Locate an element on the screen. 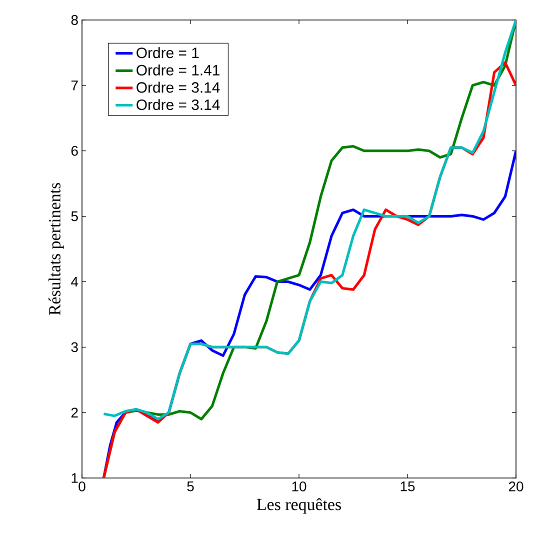 This screenshot has height=556, width=533. x-tick-label: 10 is located at coordinates (299, 487).